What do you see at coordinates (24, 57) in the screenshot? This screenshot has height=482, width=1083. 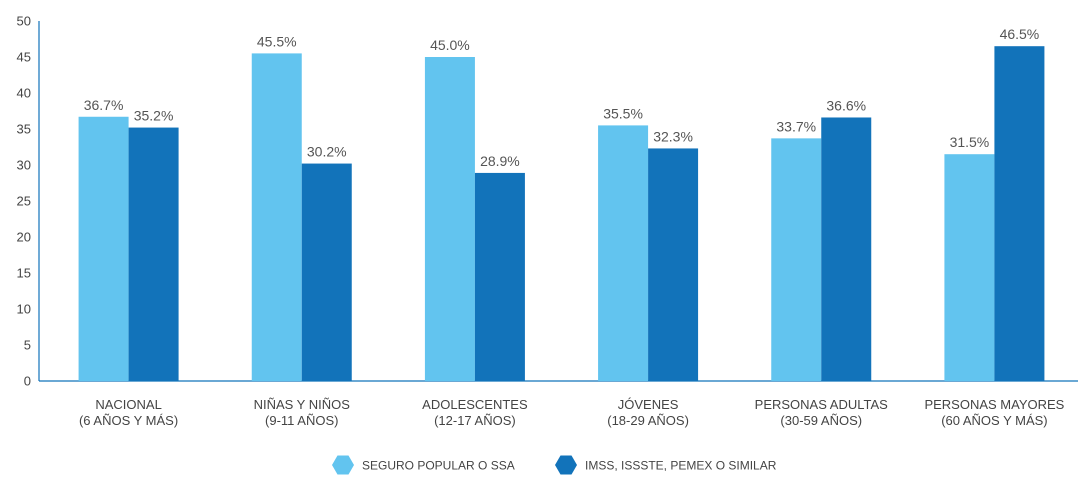 I see `y-tick-label: 45` at bounding box center [24, 57].